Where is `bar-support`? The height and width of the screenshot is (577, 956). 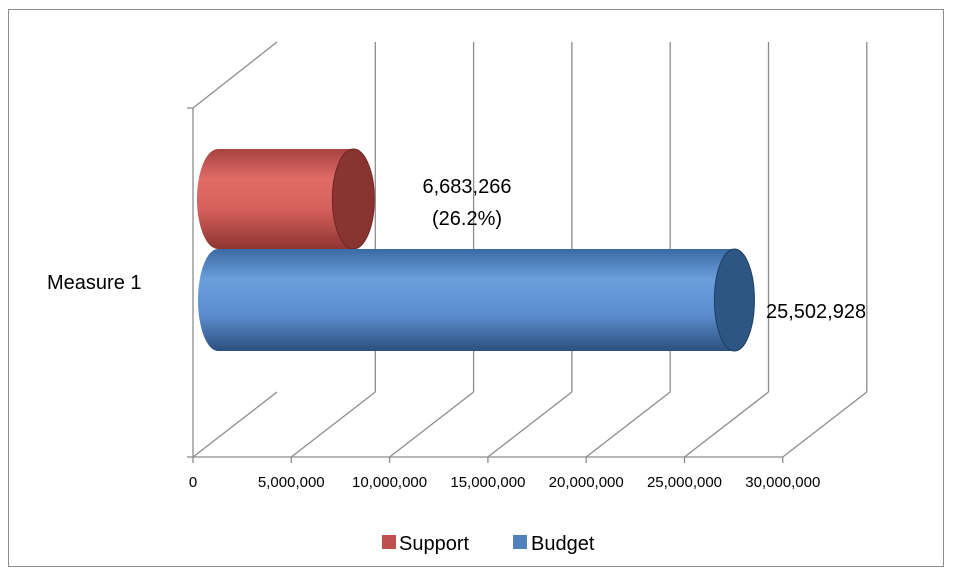 bar-support is located at coordinates (285, 199).